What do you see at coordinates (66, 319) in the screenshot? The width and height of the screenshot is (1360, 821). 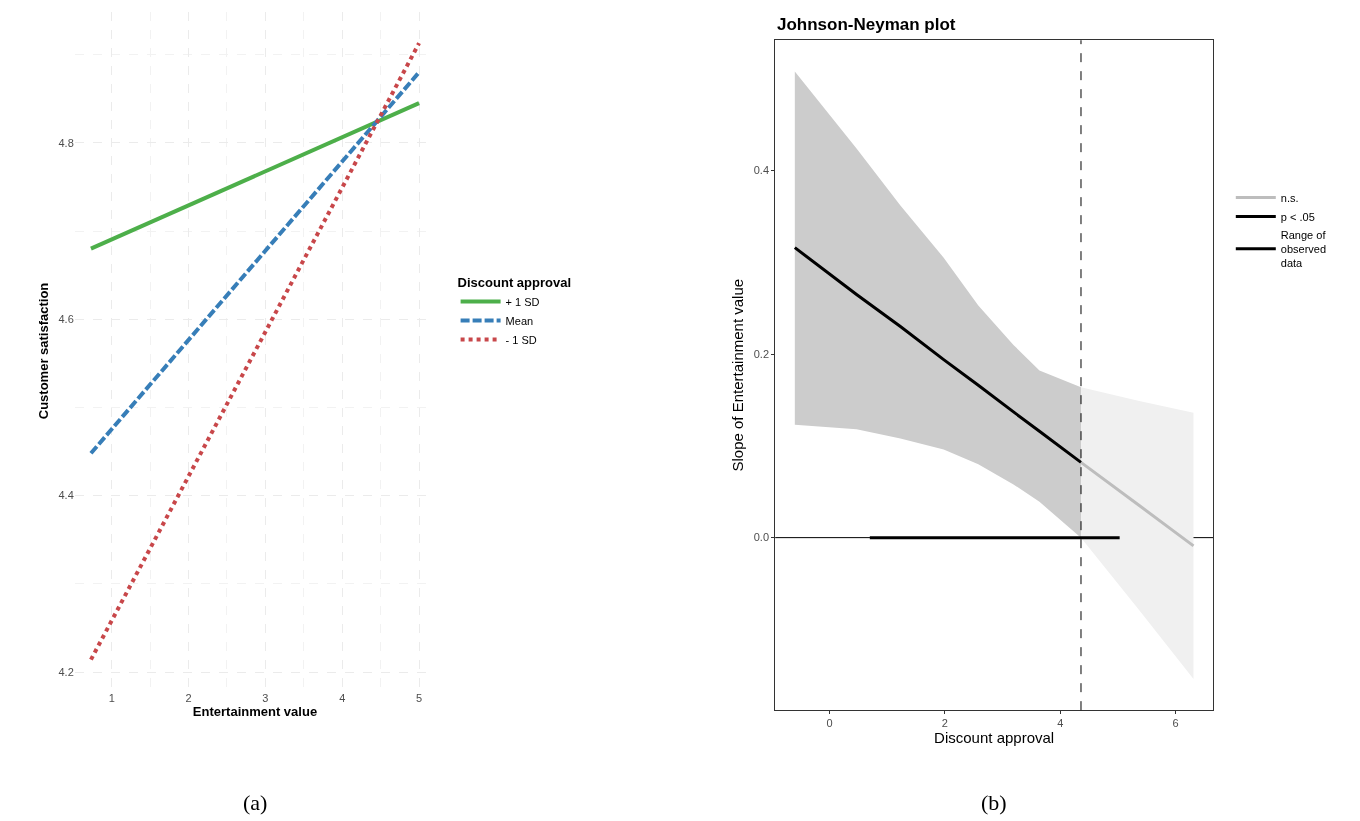 I see `y-tick-label: 4.6` at bounding box center [66, 319].